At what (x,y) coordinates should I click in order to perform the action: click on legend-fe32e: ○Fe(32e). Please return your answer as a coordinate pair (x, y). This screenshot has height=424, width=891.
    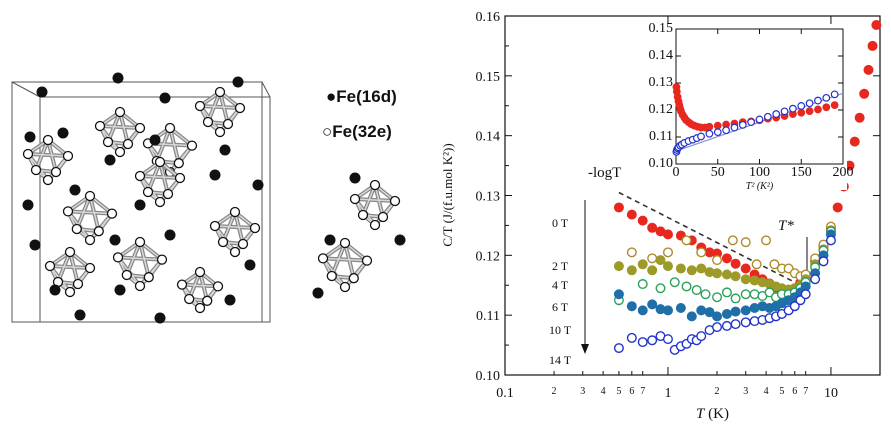
    Looking at the image, I should click on (357, 132).